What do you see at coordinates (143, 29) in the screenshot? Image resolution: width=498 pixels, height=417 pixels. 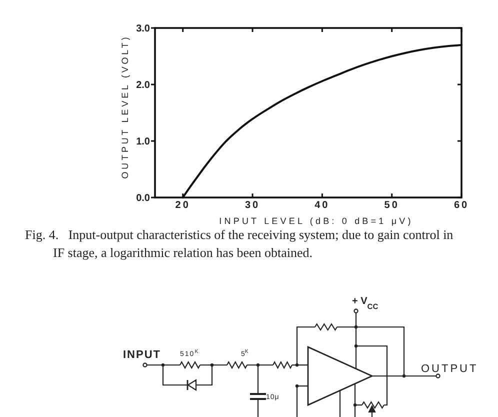 I see `y-tick-label: 3.0` at bounding box center [143, 29].